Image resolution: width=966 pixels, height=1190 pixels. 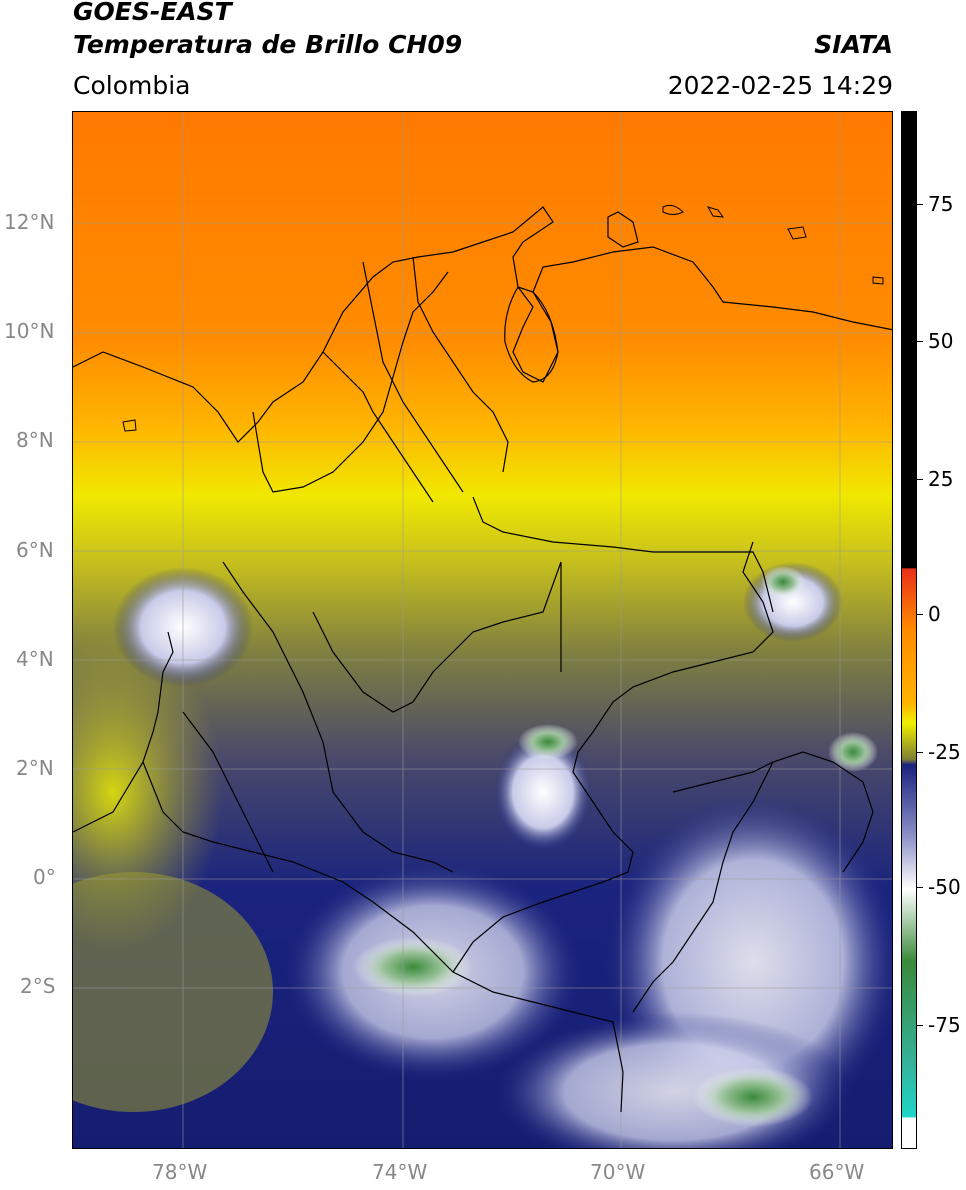 What do you see at coordinates (780, 85) in the screenshot?
I see `timestamp-label: 2022-02-25 14:29` at bounding box center [780, 85].